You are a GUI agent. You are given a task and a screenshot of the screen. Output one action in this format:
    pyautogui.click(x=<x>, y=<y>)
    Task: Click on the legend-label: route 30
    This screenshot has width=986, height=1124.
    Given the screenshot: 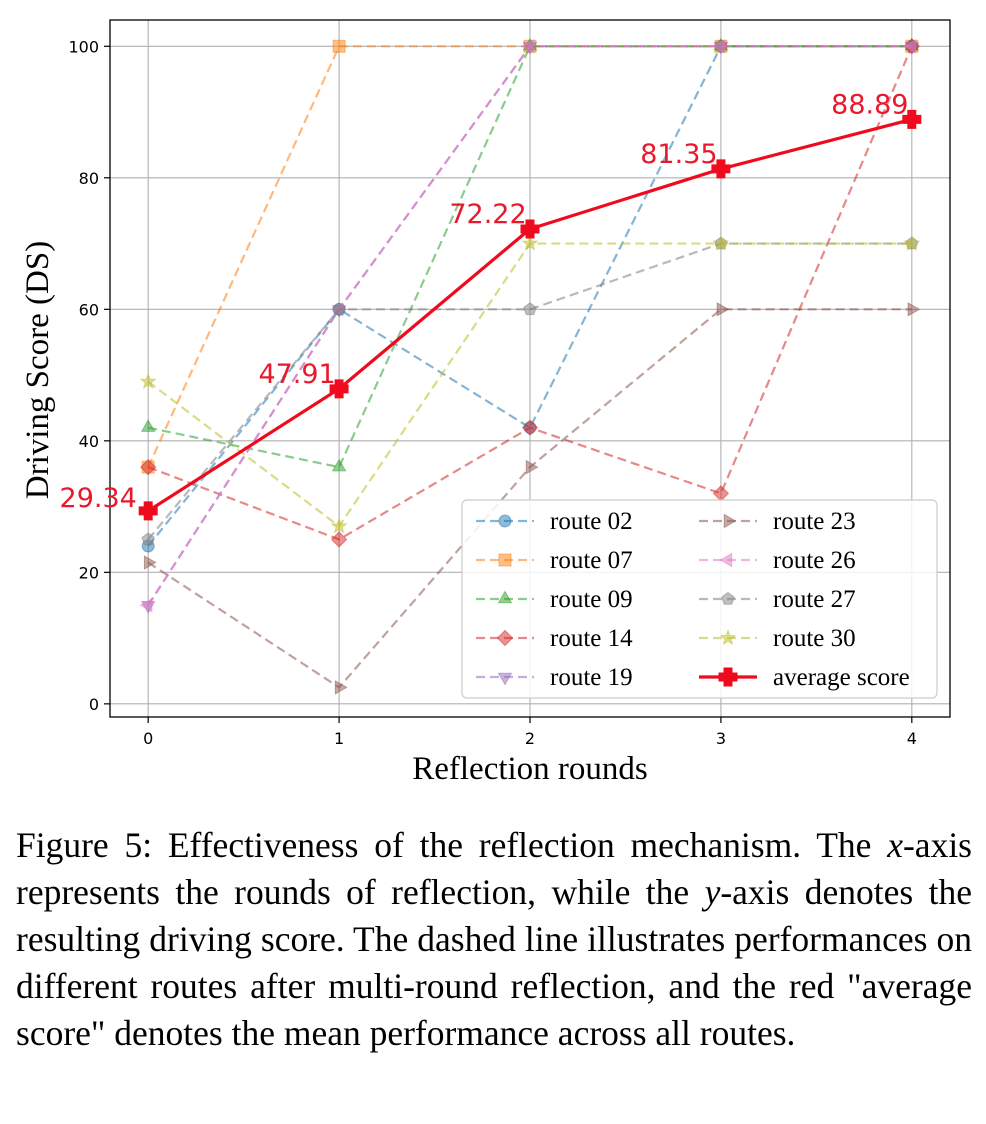 What is the action you would take?
    pyautogui.click(x=814, y=638)
    